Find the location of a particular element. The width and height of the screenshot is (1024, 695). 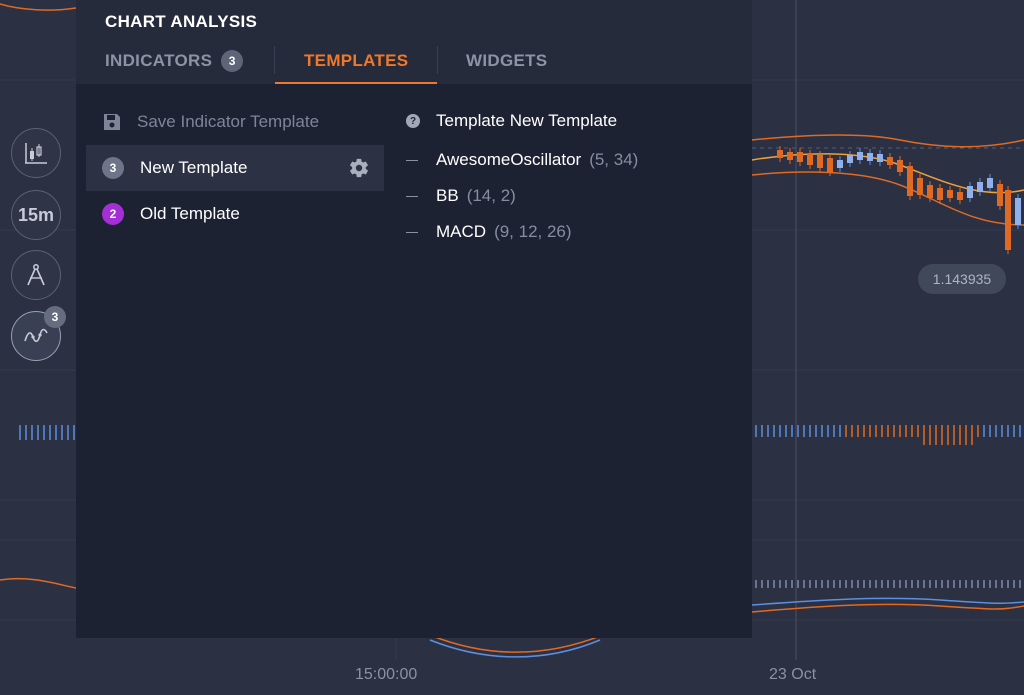

save-template-label: Save Indicator Template is located at coordinates (228, 121).